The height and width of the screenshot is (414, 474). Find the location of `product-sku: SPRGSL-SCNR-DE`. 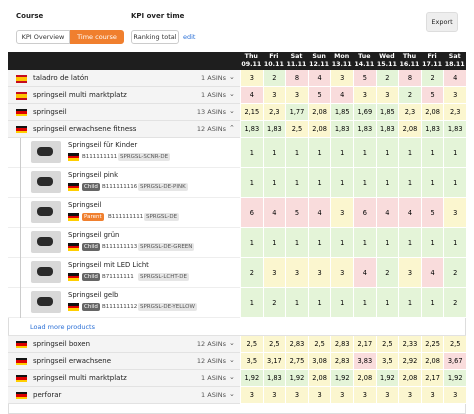

product-sku: SPRGSL-SCNR-DE is located at coordinates (144, 157).